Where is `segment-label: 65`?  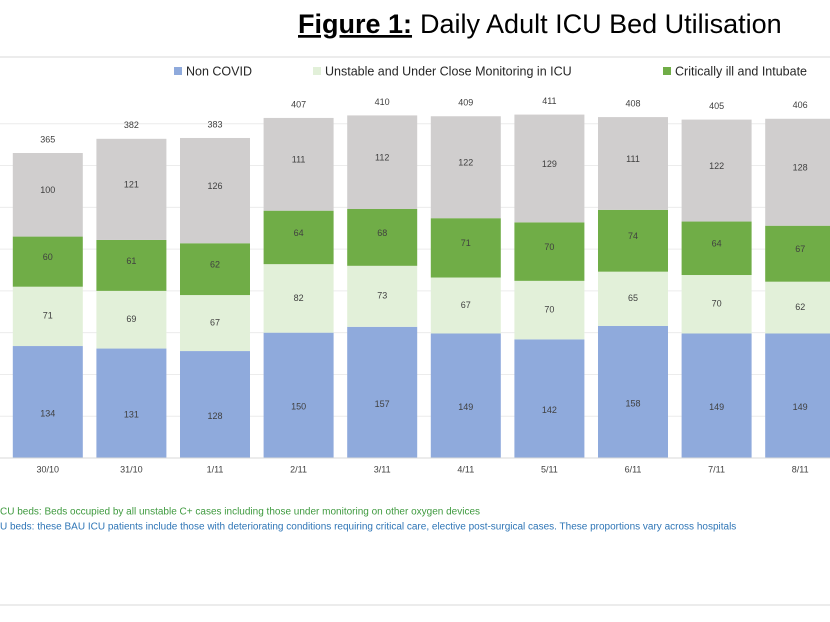 segment-label: 65 is located at coordinates (633, 298).